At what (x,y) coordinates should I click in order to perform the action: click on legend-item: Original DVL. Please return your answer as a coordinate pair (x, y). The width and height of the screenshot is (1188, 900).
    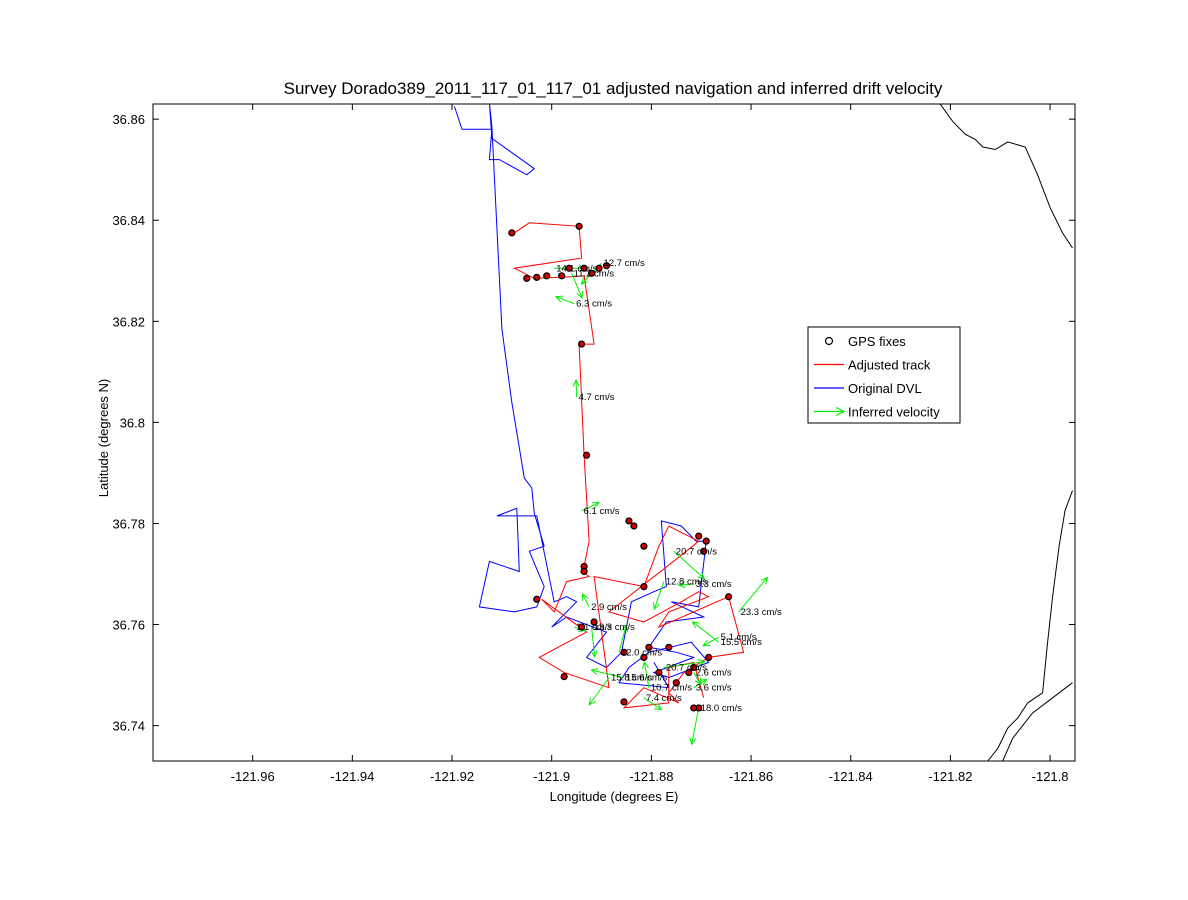
    Looking at the image, I should click on (868, 388).